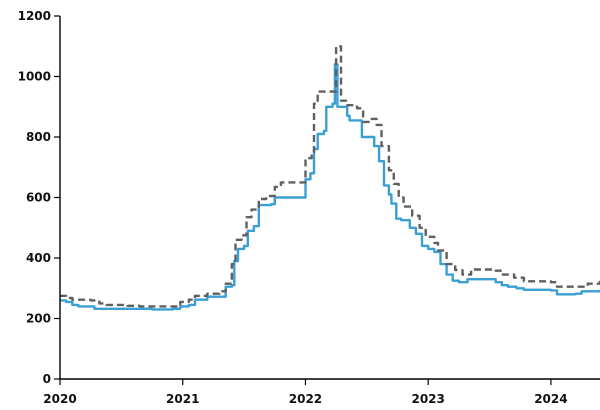 The height and width of the screenshot is (410, 600). Describe the element at coordinates (38, 319) in the screenshot. I see `y-tick-label: 200` at that location.